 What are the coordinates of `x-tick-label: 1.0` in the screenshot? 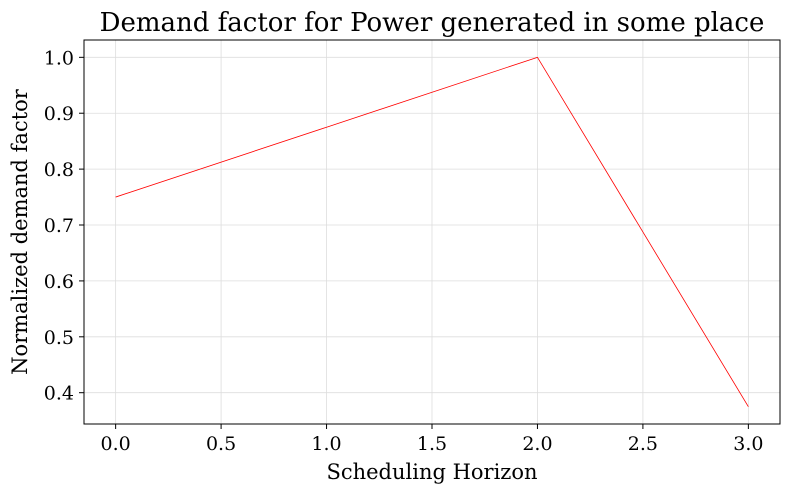 It's located at (326, 444).